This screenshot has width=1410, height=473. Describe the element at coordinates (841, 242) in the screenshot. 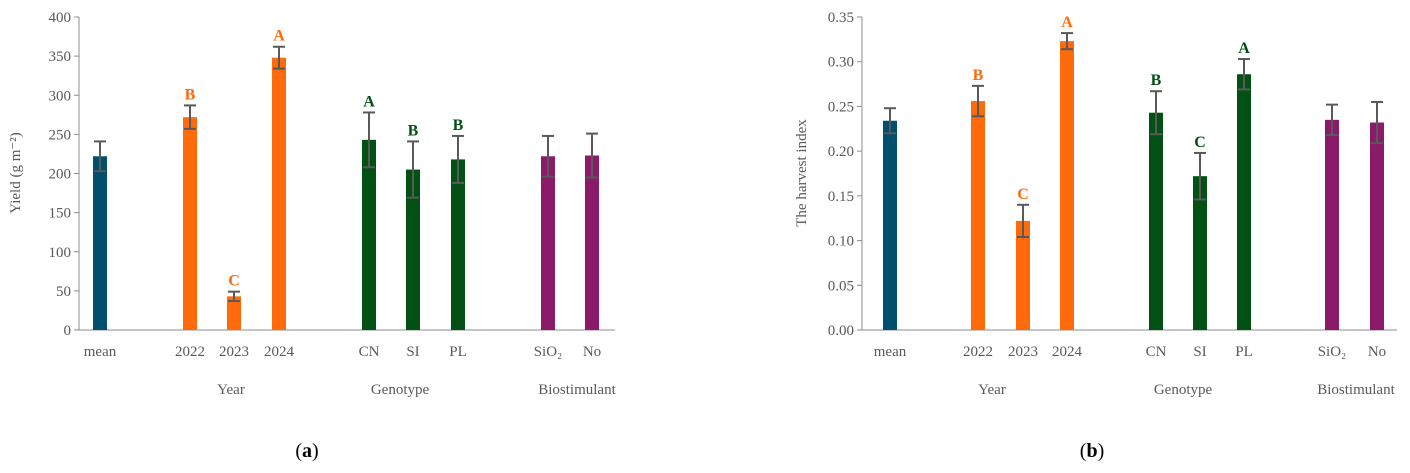

I see `y-tick-label: 0.10` at that location.